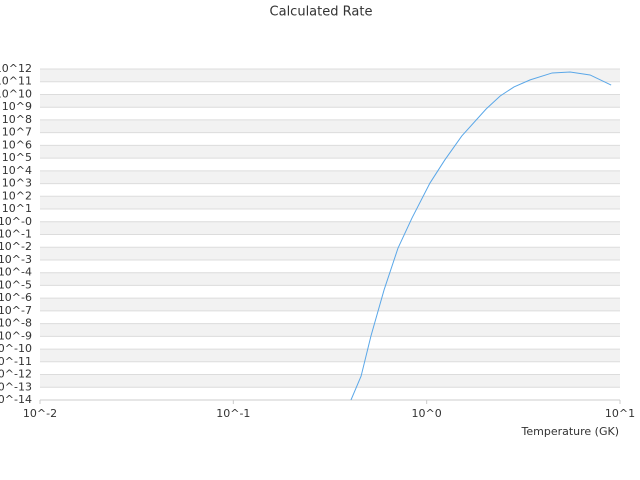  Describe the element at coordinates (427, 413) in the screenshot. I see `x-tick-label: 10^0` at that location.